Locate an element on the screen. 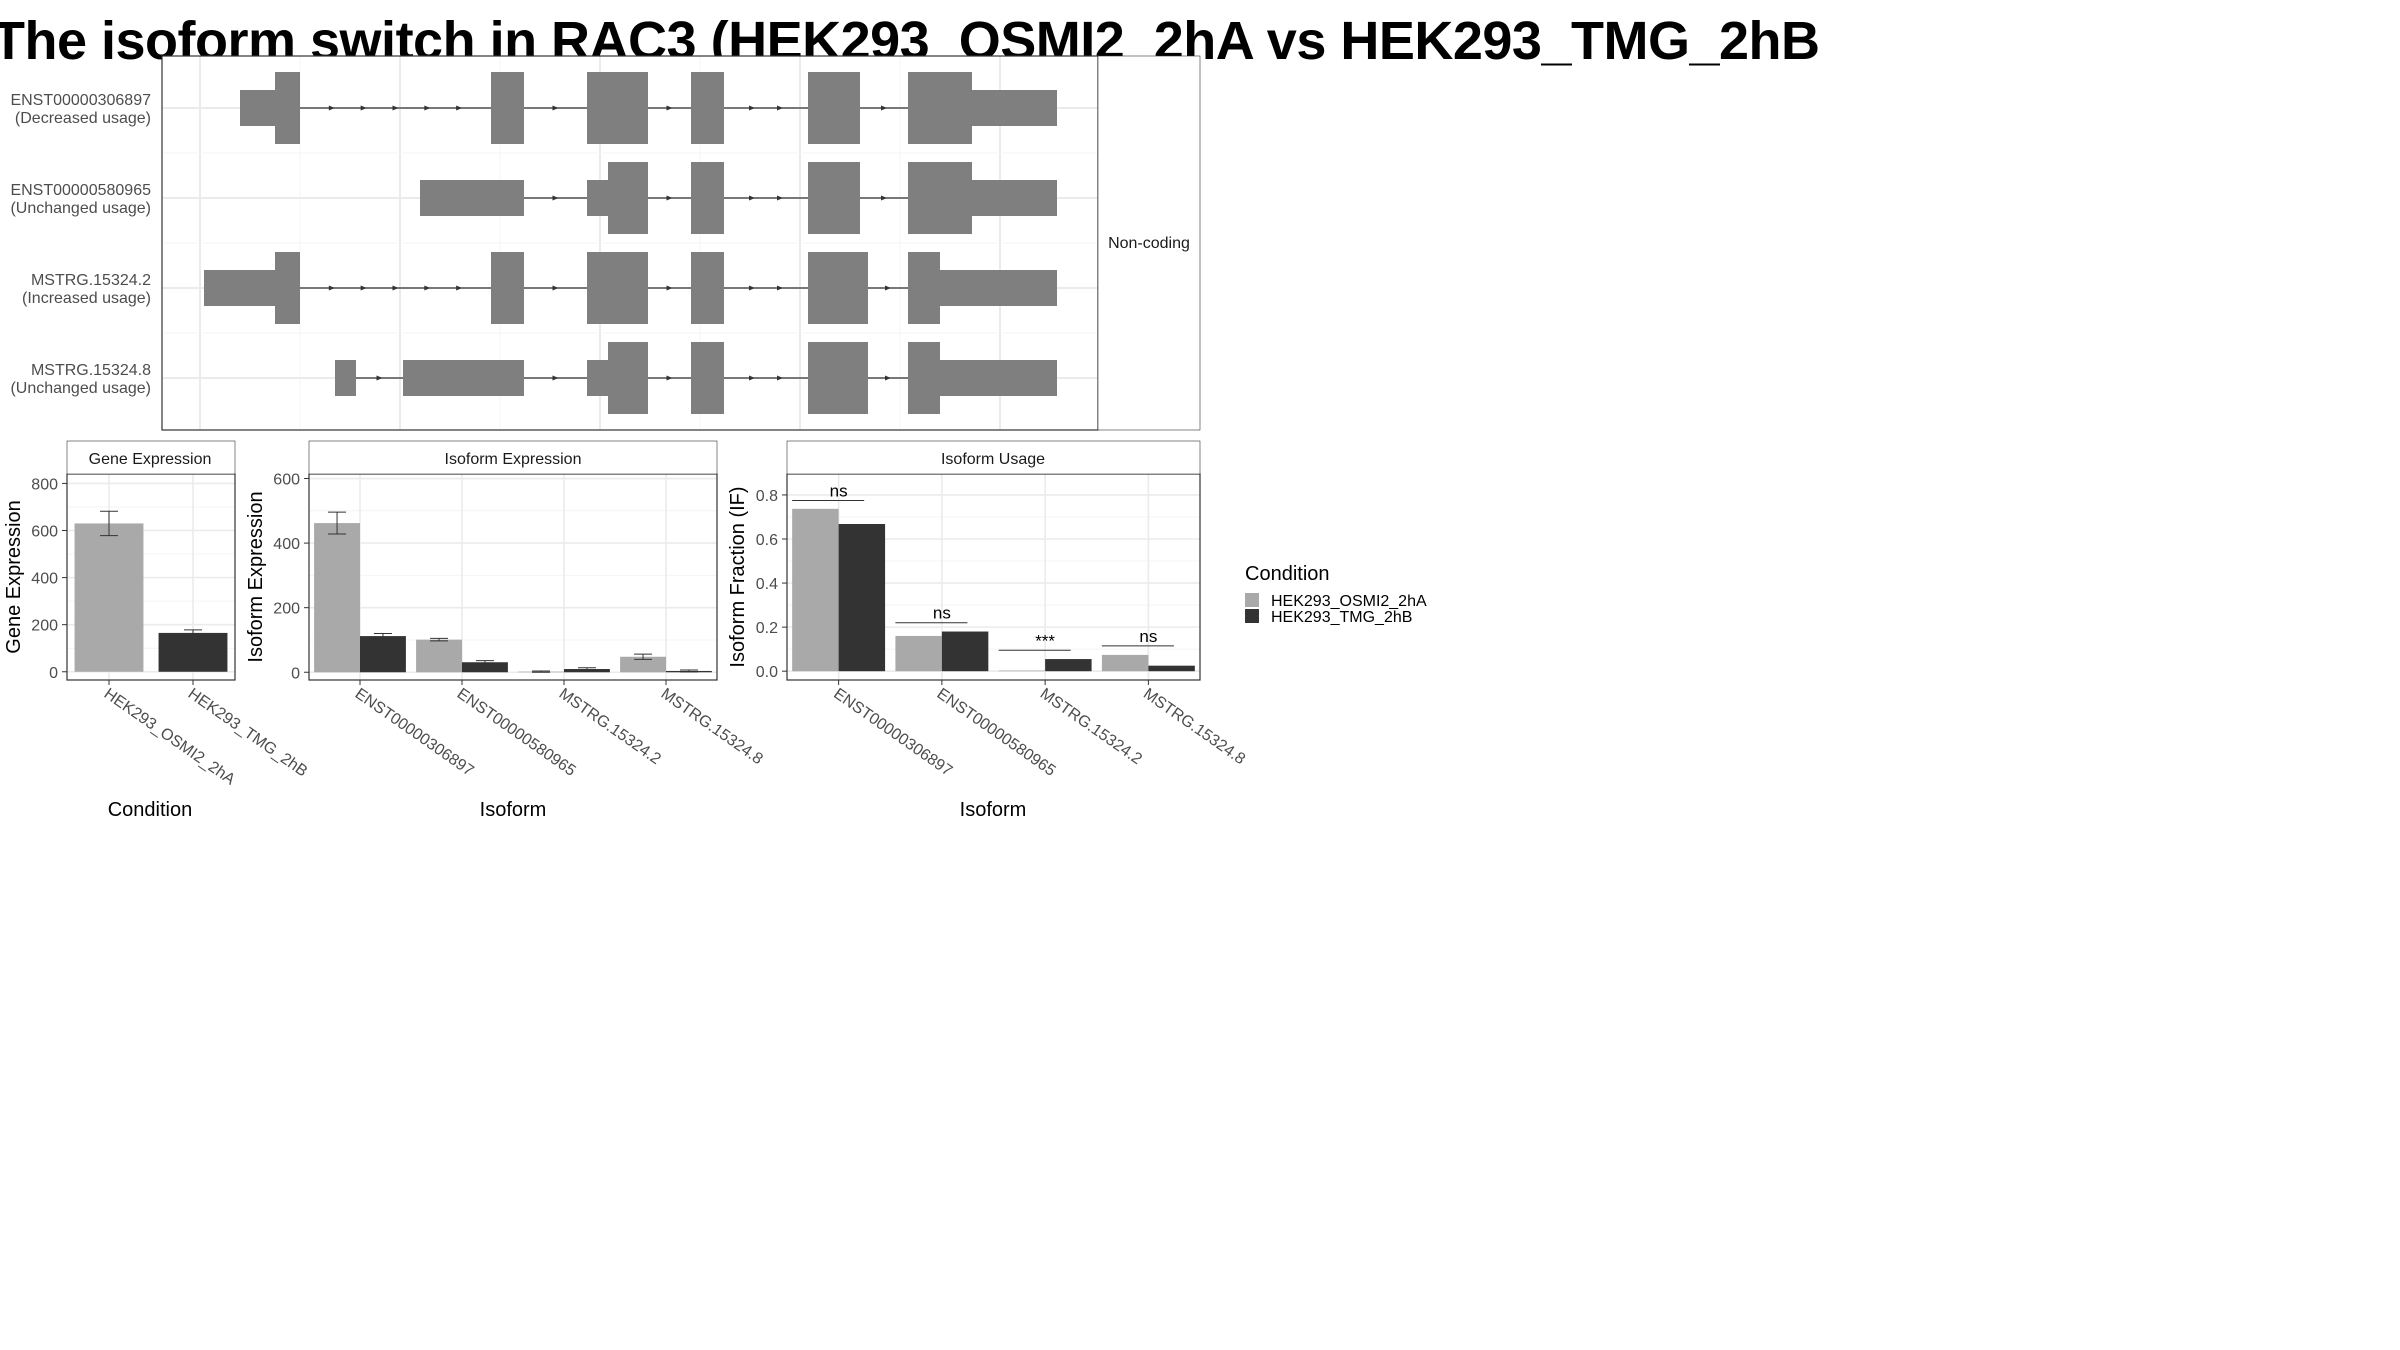 Image resolution: width=2400 pixels, height=1350 pixels. panel-title: Isoform Expression is located at coordinates (513, 459).